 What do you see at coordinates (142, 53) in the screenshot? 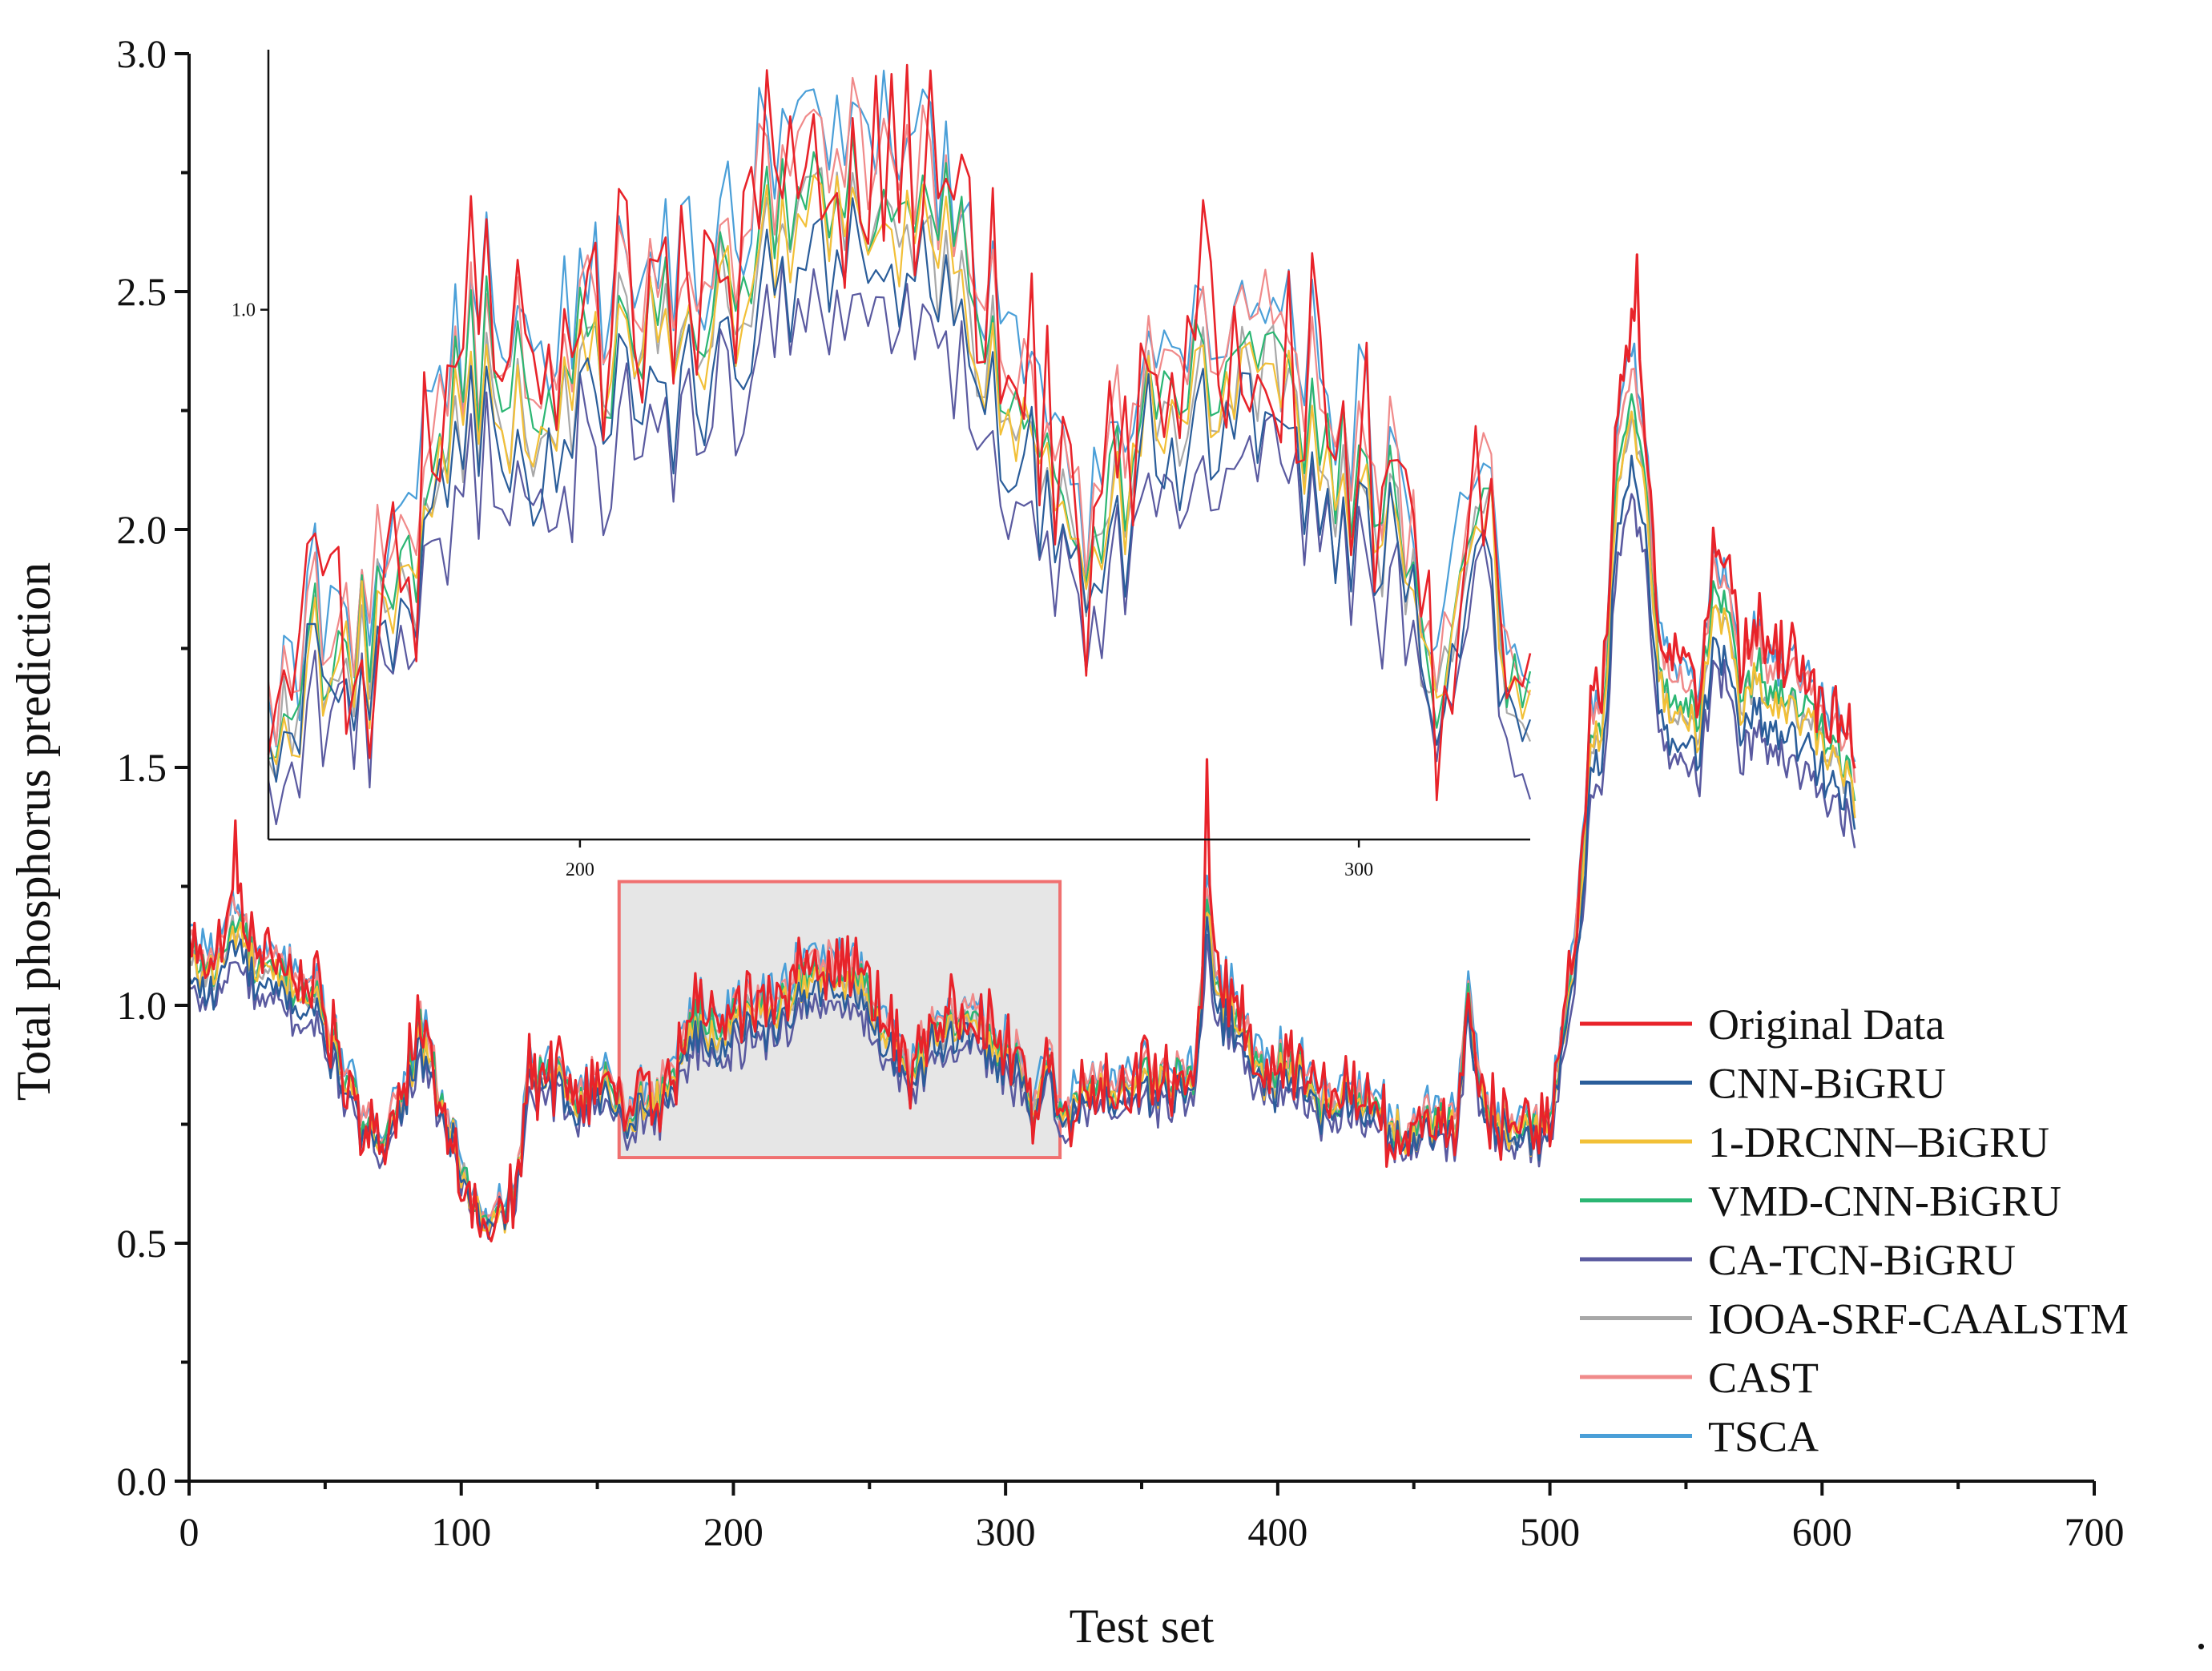
I see `y-tick-label: 3.0` at bounding box center [142, 53].